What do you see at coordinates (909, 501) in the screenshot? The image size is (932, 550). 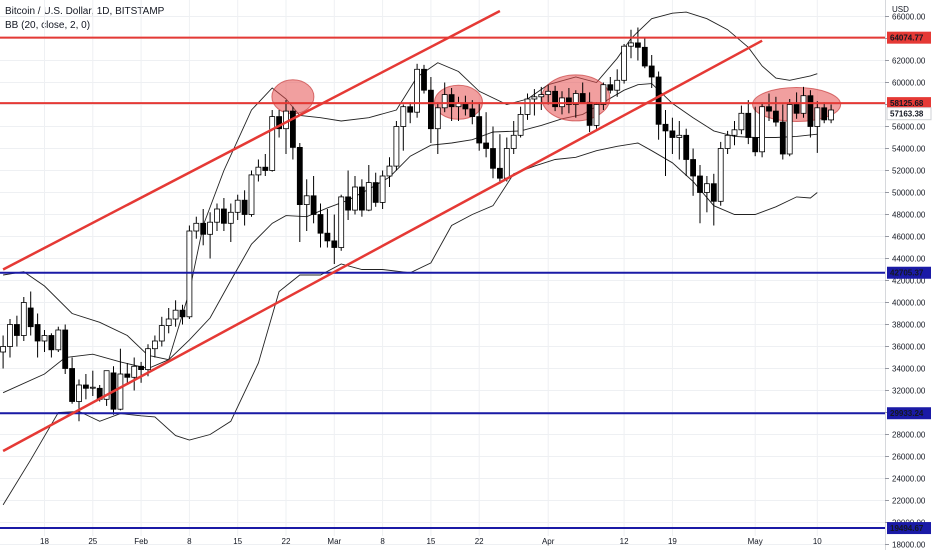 I see `y-tick-label: 22000.00` at bounding box center [909, 501].